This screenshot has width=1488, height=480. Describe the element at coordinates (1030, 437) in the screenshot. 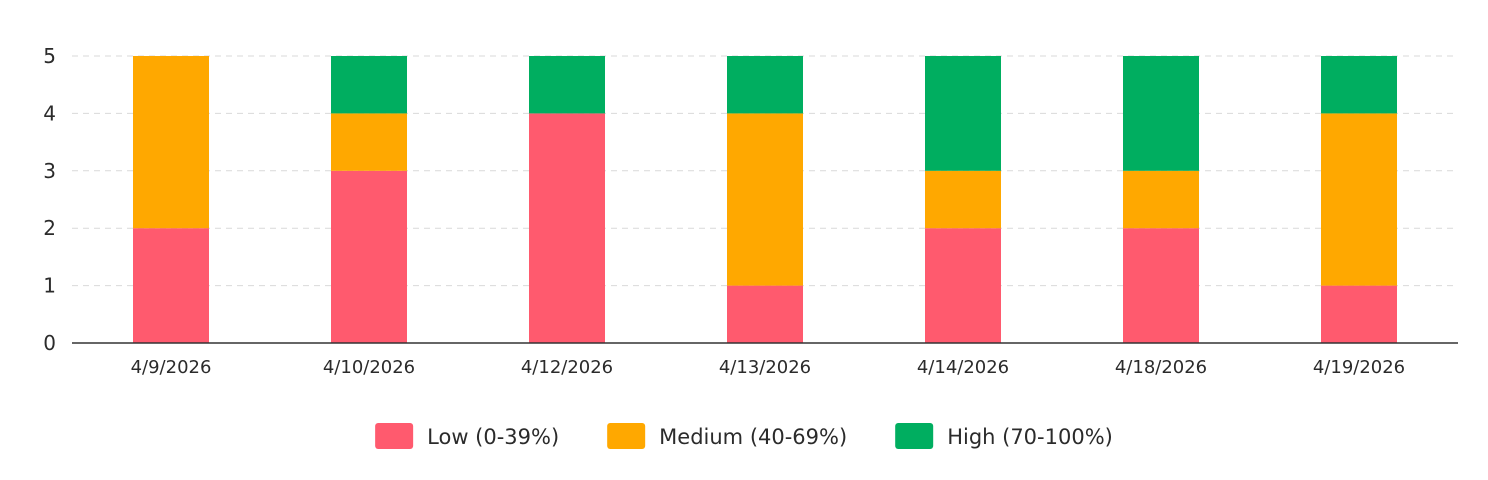

I see `legend-label: High (70-100%)` at that location.